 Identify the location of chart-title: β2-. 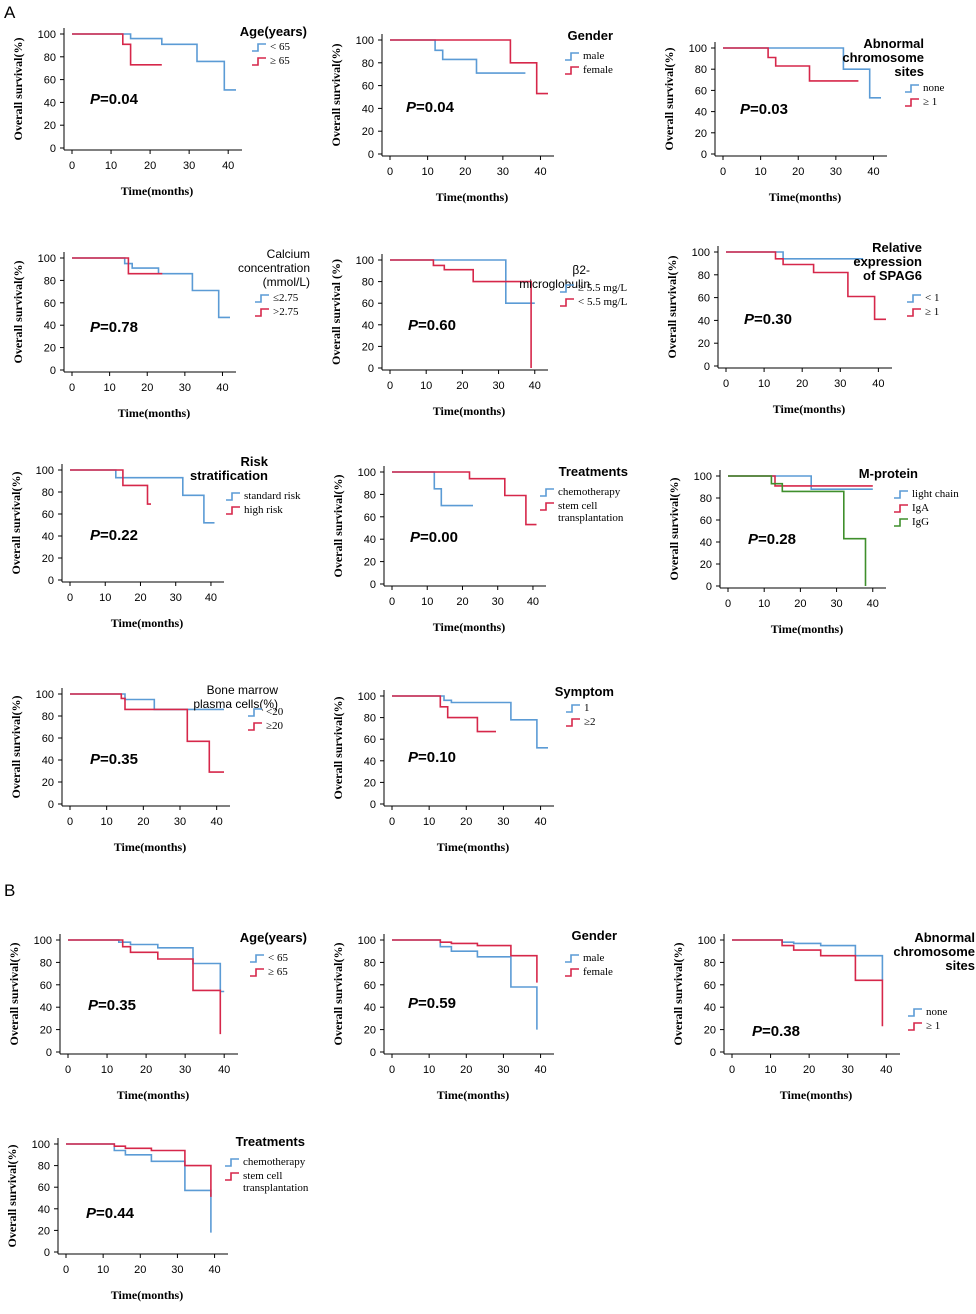
(581, 270).